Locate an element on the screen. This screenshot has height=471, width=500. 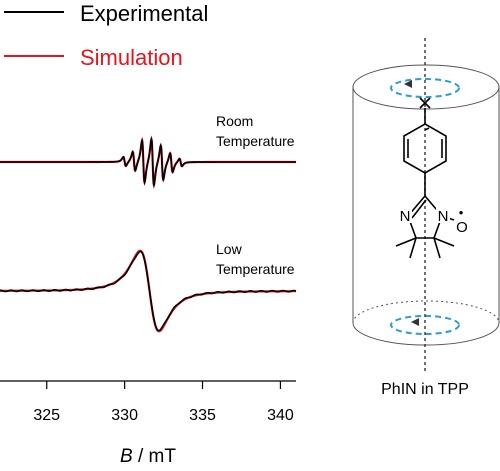
atom-n1-label: N is located at coordinates (405, 216).